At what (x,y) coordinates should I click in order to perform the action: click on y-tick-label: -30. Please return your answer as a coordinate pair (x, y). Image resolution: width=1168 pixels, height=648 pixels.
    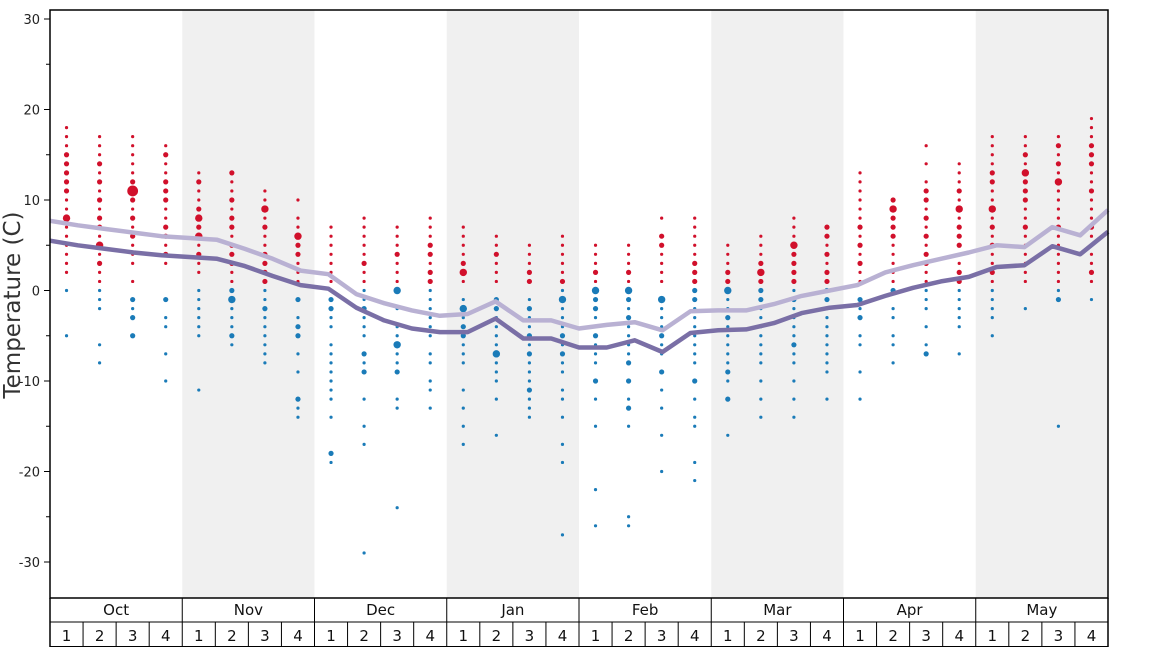
    Looking at the image, I should click on (29, 563).